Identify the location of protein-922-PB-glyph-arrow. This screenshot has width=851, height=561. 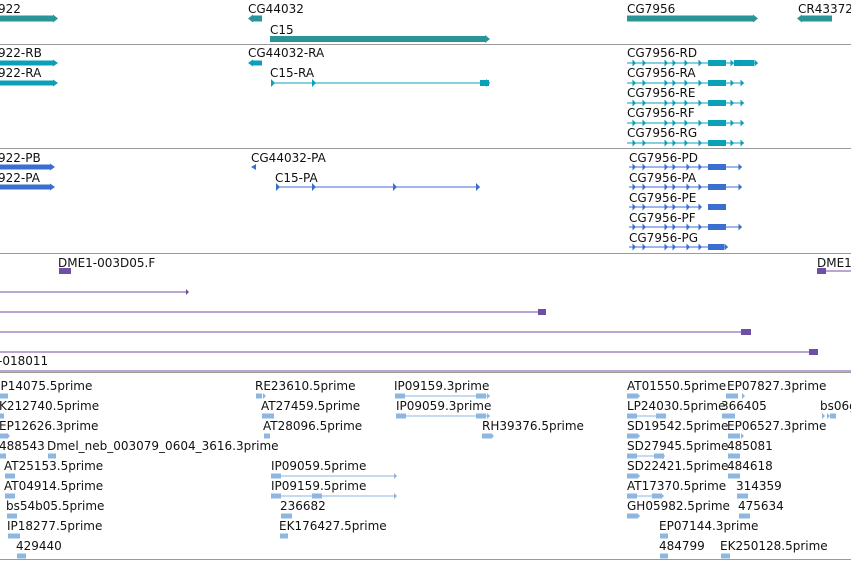
(52, 167).